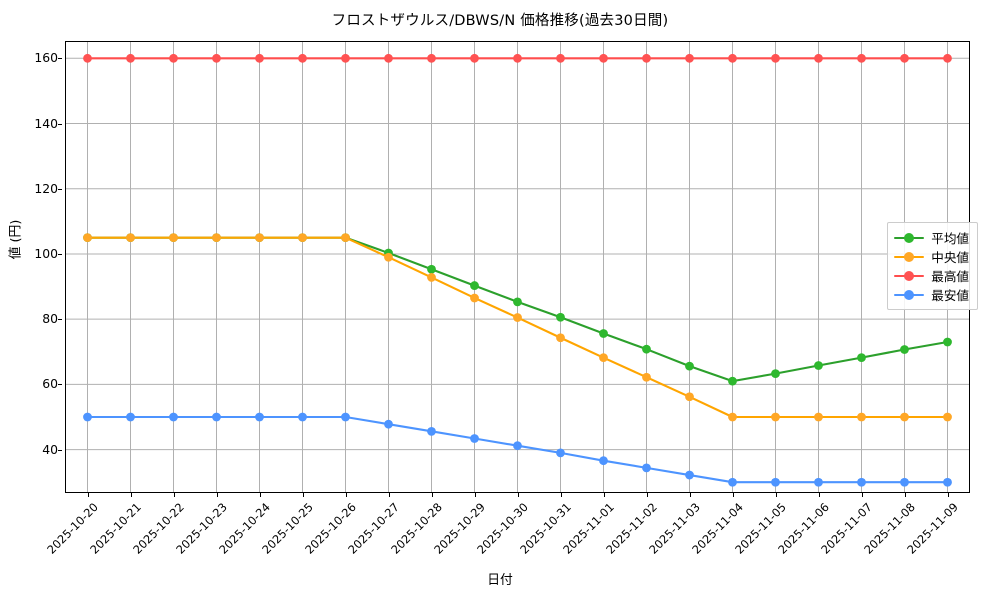 Image resolution: width=1000 pixels, height=600 pixels. I want to click on legend-item: 中央値, so click(931, 256).